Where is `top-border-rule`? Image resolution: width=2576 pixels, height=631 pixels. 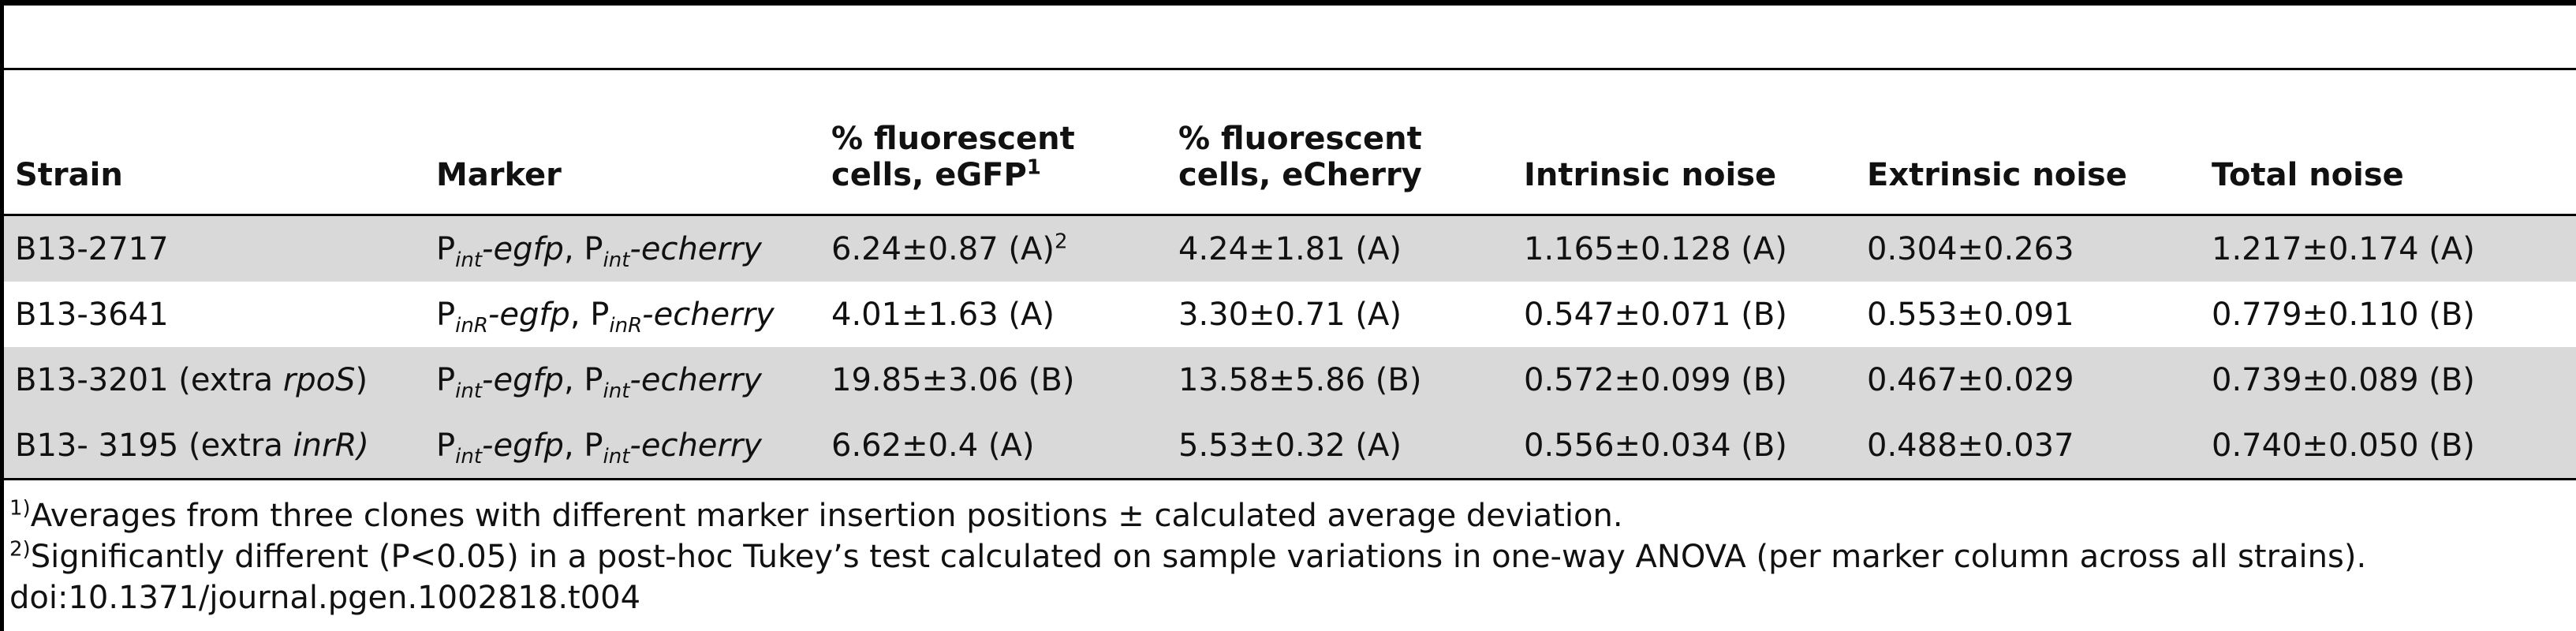
top-border-rule is located at coordinates (1288, 3).